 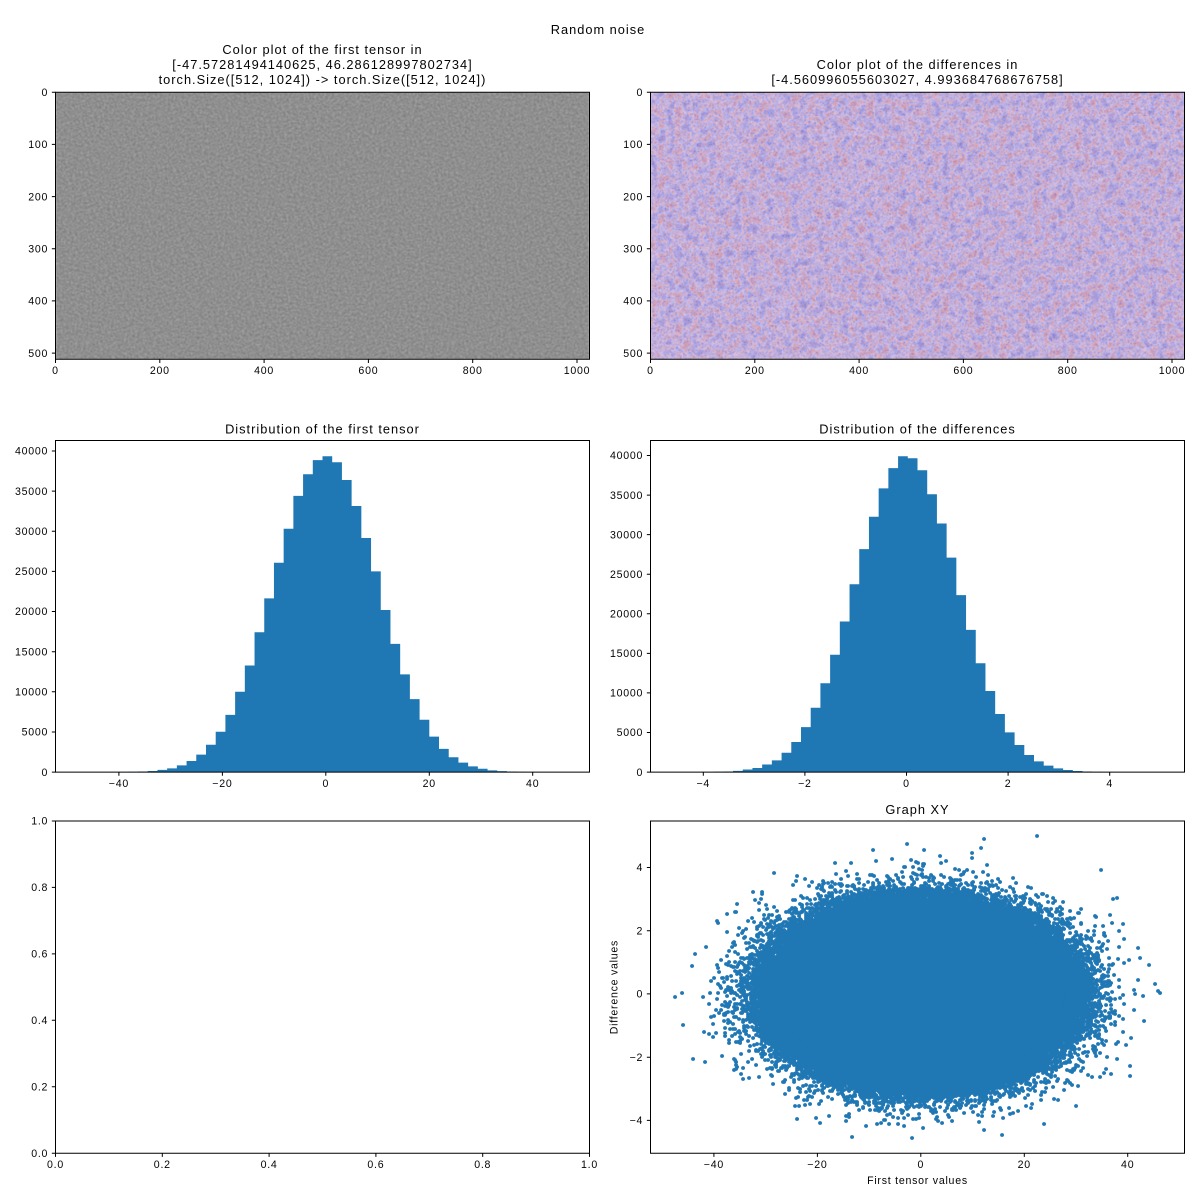 What do you see at coordinates (917, 1181) in the screenshot?
I see `svg-text: First tensor values` at bounding box center [917, 1181].